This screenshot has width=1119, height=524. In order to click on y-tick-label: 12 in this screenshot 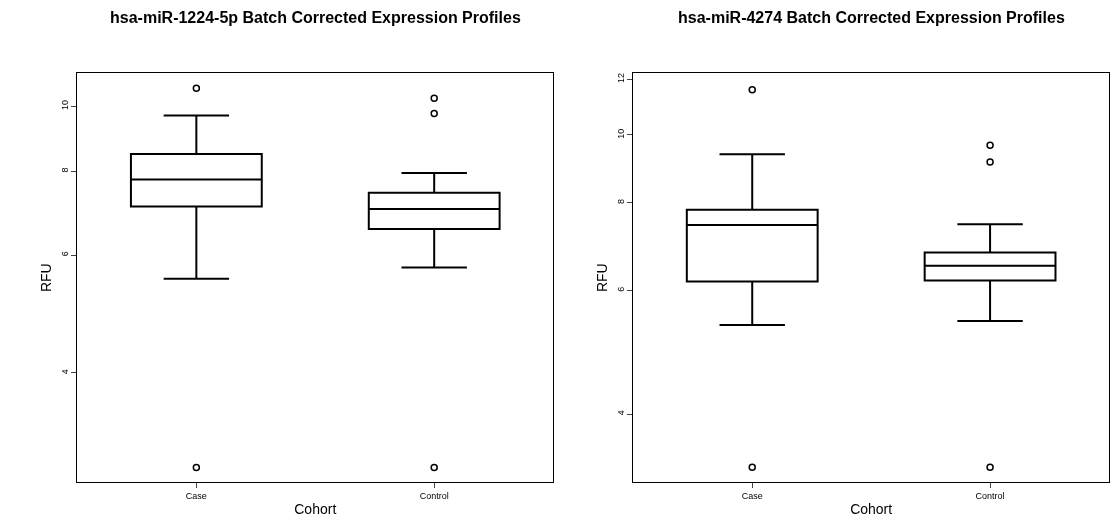, I will do `click(620, 78)`.